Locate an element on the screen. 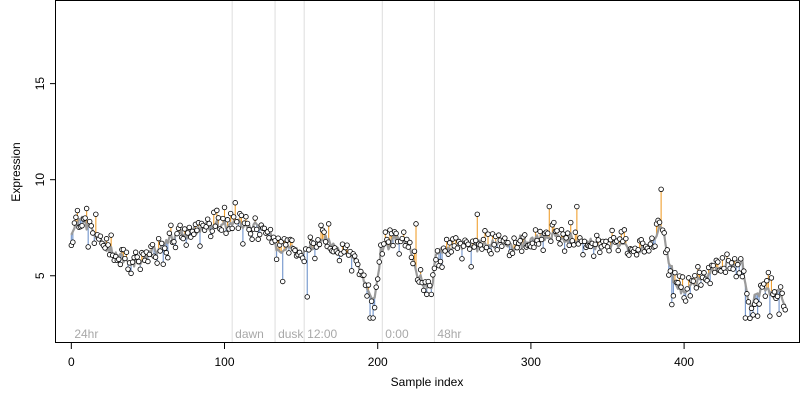 This screenshot has height=400, width=800. phase-label-3: 12:00 is located at coordinates (322, 334).